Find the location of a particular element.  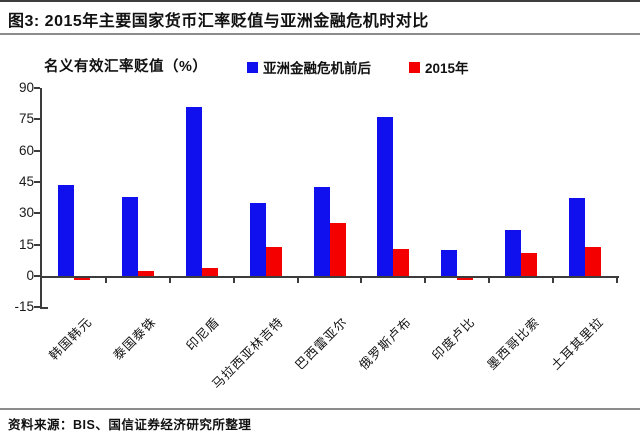

top-border-line is located at coordinates (320, 1).